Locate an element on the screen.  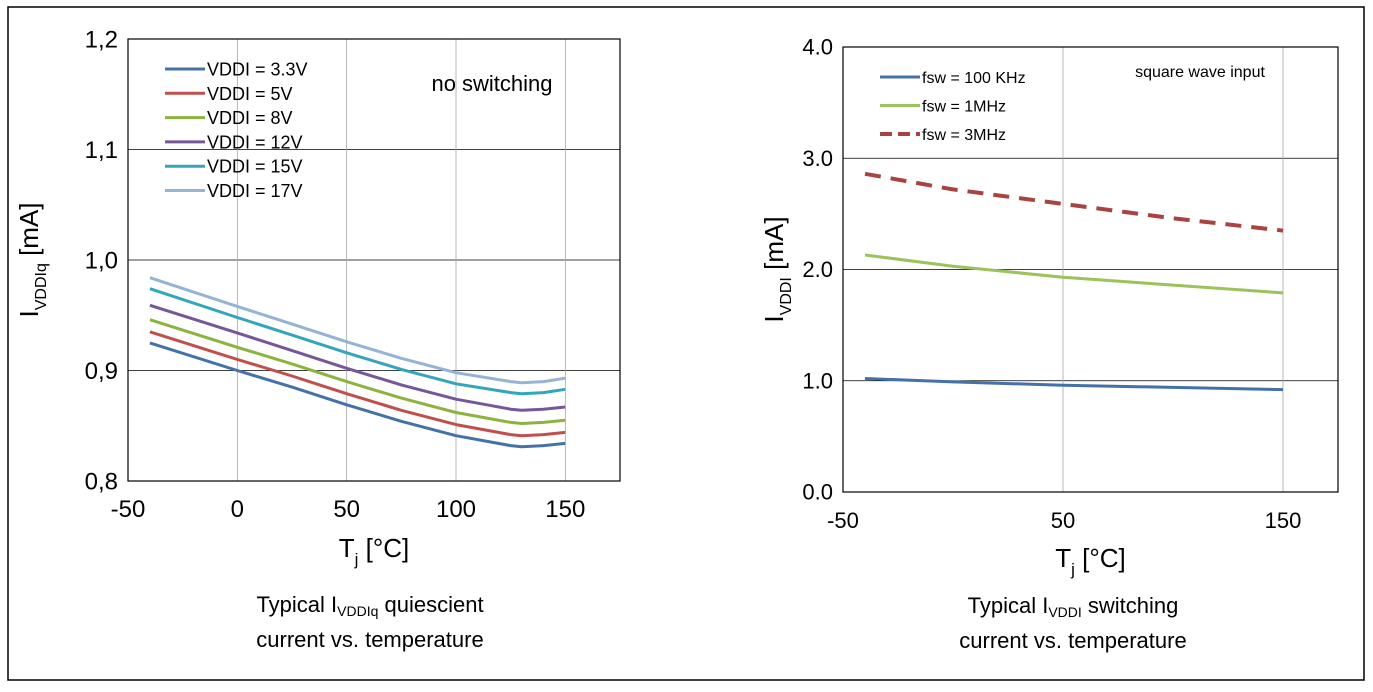
chart-title-sub: VDDIq is located at coordinates (357, 611).